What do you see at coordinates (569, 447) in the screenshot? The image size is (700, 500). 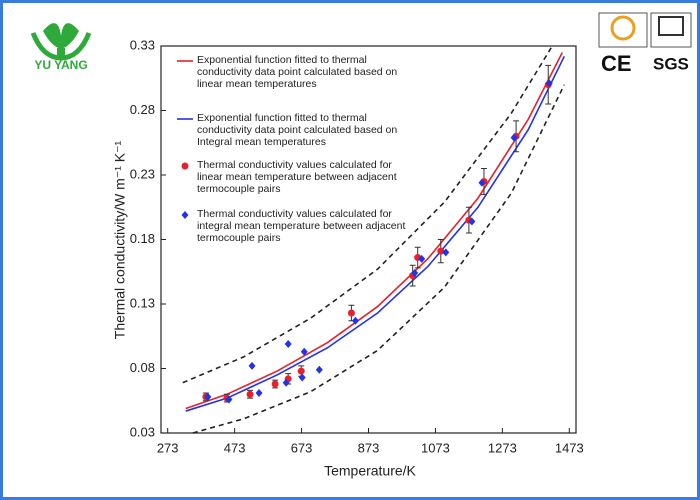 I see `x-tick-label: 1473` at bounding box center [569, 447].